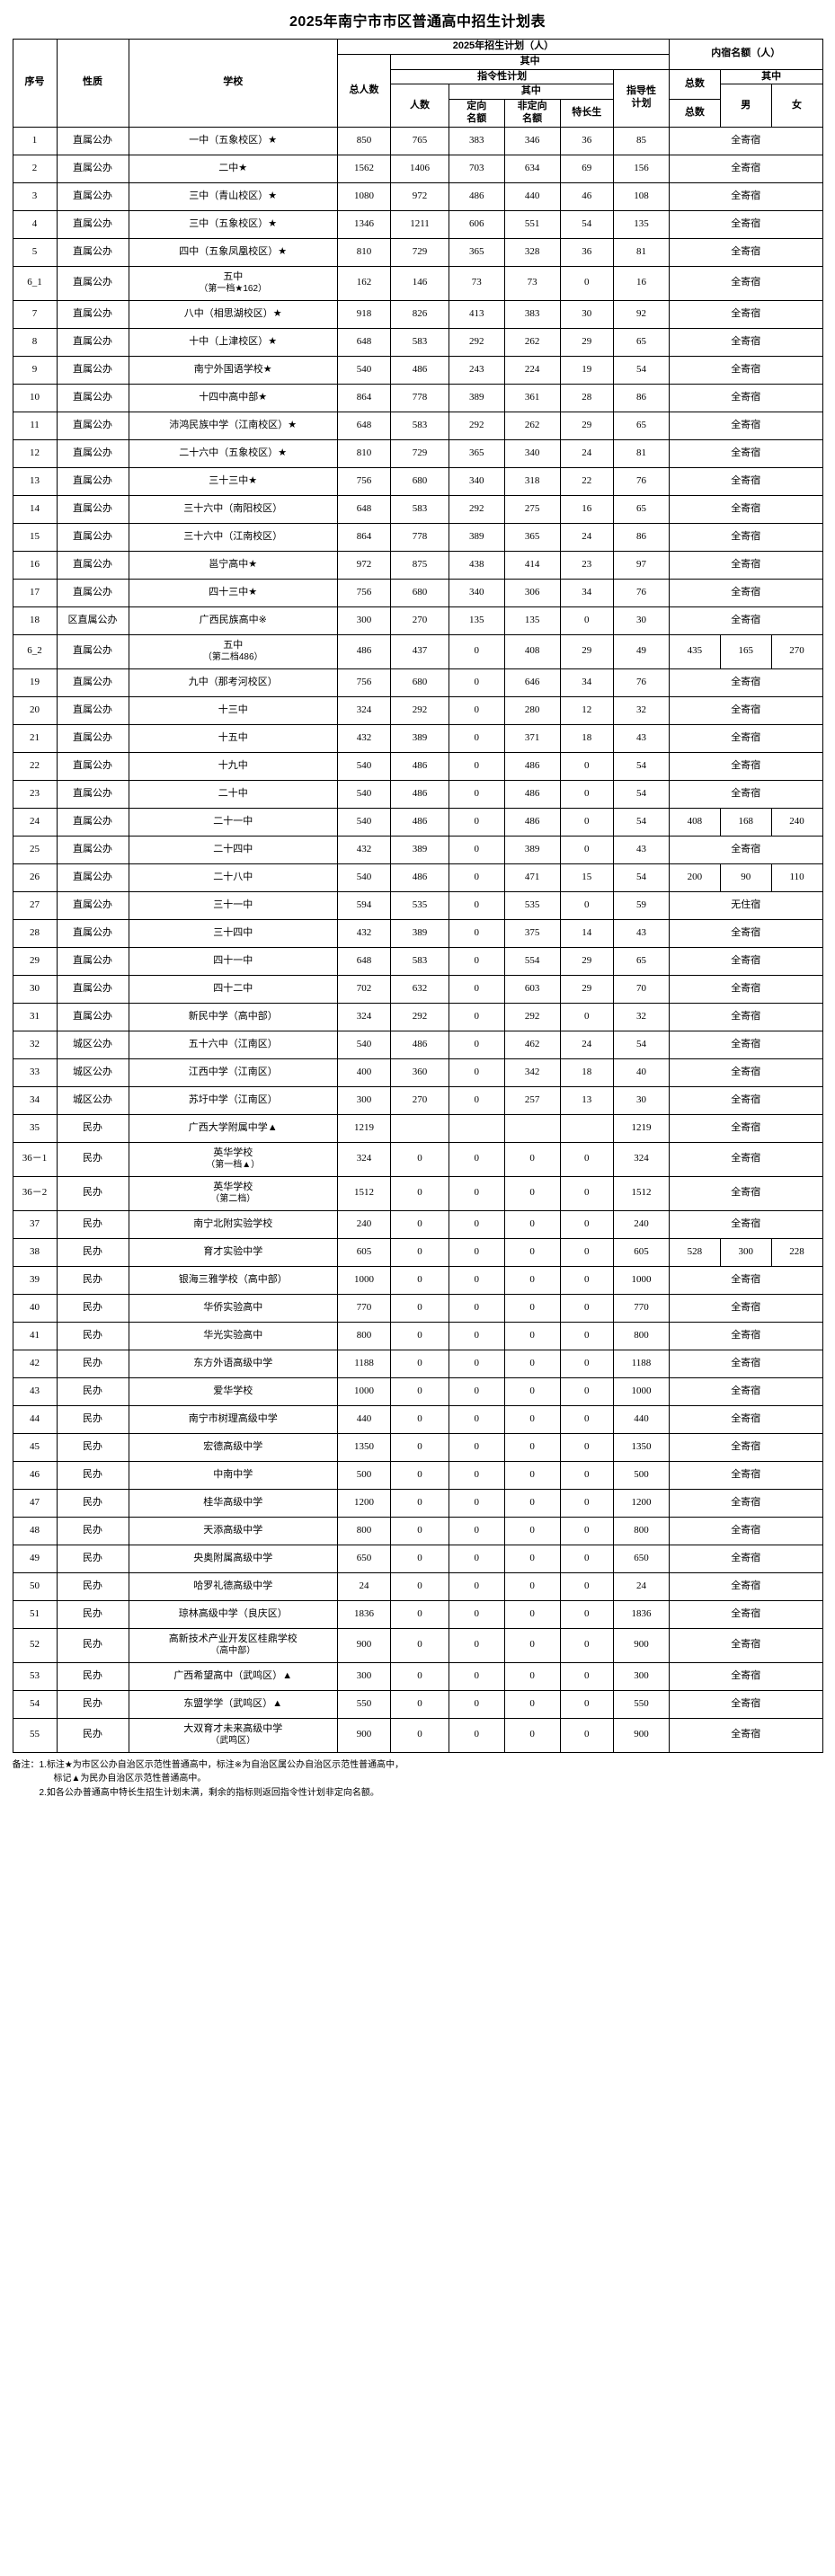 This screenshot has height=2576, width=835. What do you see at coordinates (532, 342) in the screenshot?
I see `cell-undirected: 262` at bounding box center [532, 342].